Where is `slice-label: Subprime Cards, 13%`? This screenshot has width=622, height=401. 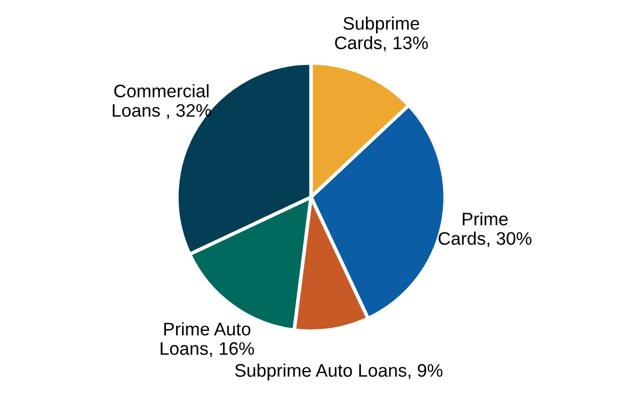 slice-label: Subprime Cards, 13% is located at coordinates (381, 34).